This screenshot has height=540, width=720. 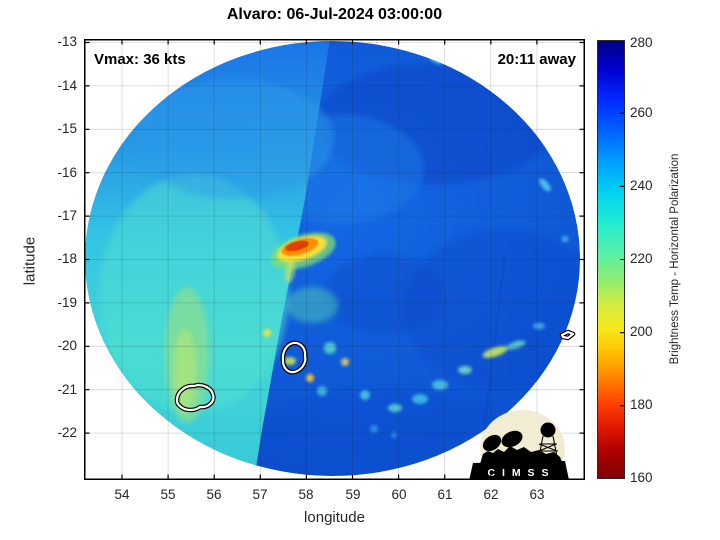 I want to click on y-tick-label: -19, so click(x=67, y=302).